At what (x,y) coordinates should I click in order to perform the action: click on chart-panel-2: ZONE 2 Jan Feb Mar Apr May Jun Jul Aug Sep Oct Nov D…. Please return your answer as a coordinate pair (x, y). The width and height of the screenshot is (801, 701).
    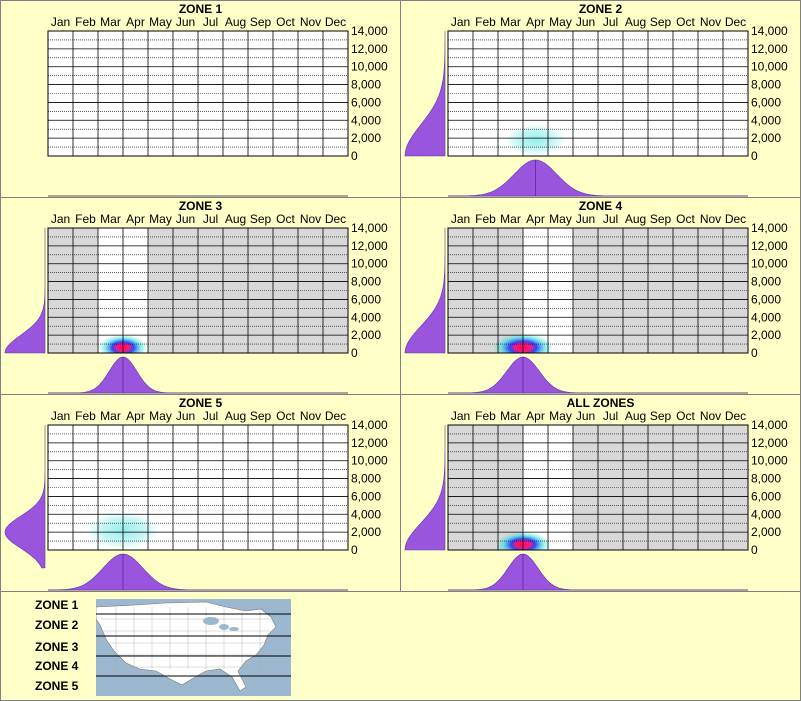
    Looking at the image, I should click on (600, 99).